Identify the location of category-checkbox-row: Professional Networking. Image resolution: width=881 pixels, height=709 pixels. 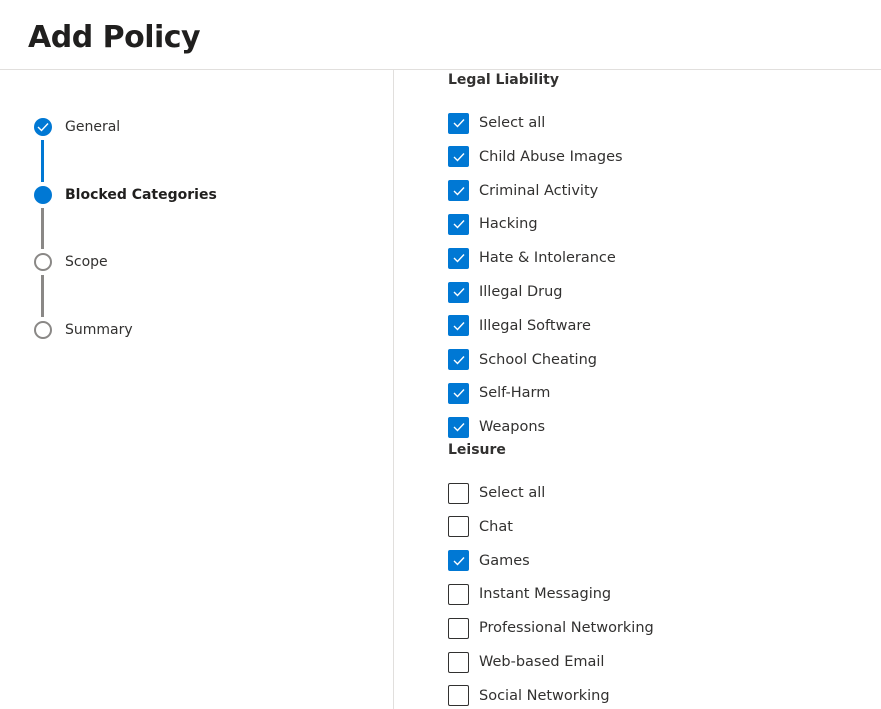
(551, 628).